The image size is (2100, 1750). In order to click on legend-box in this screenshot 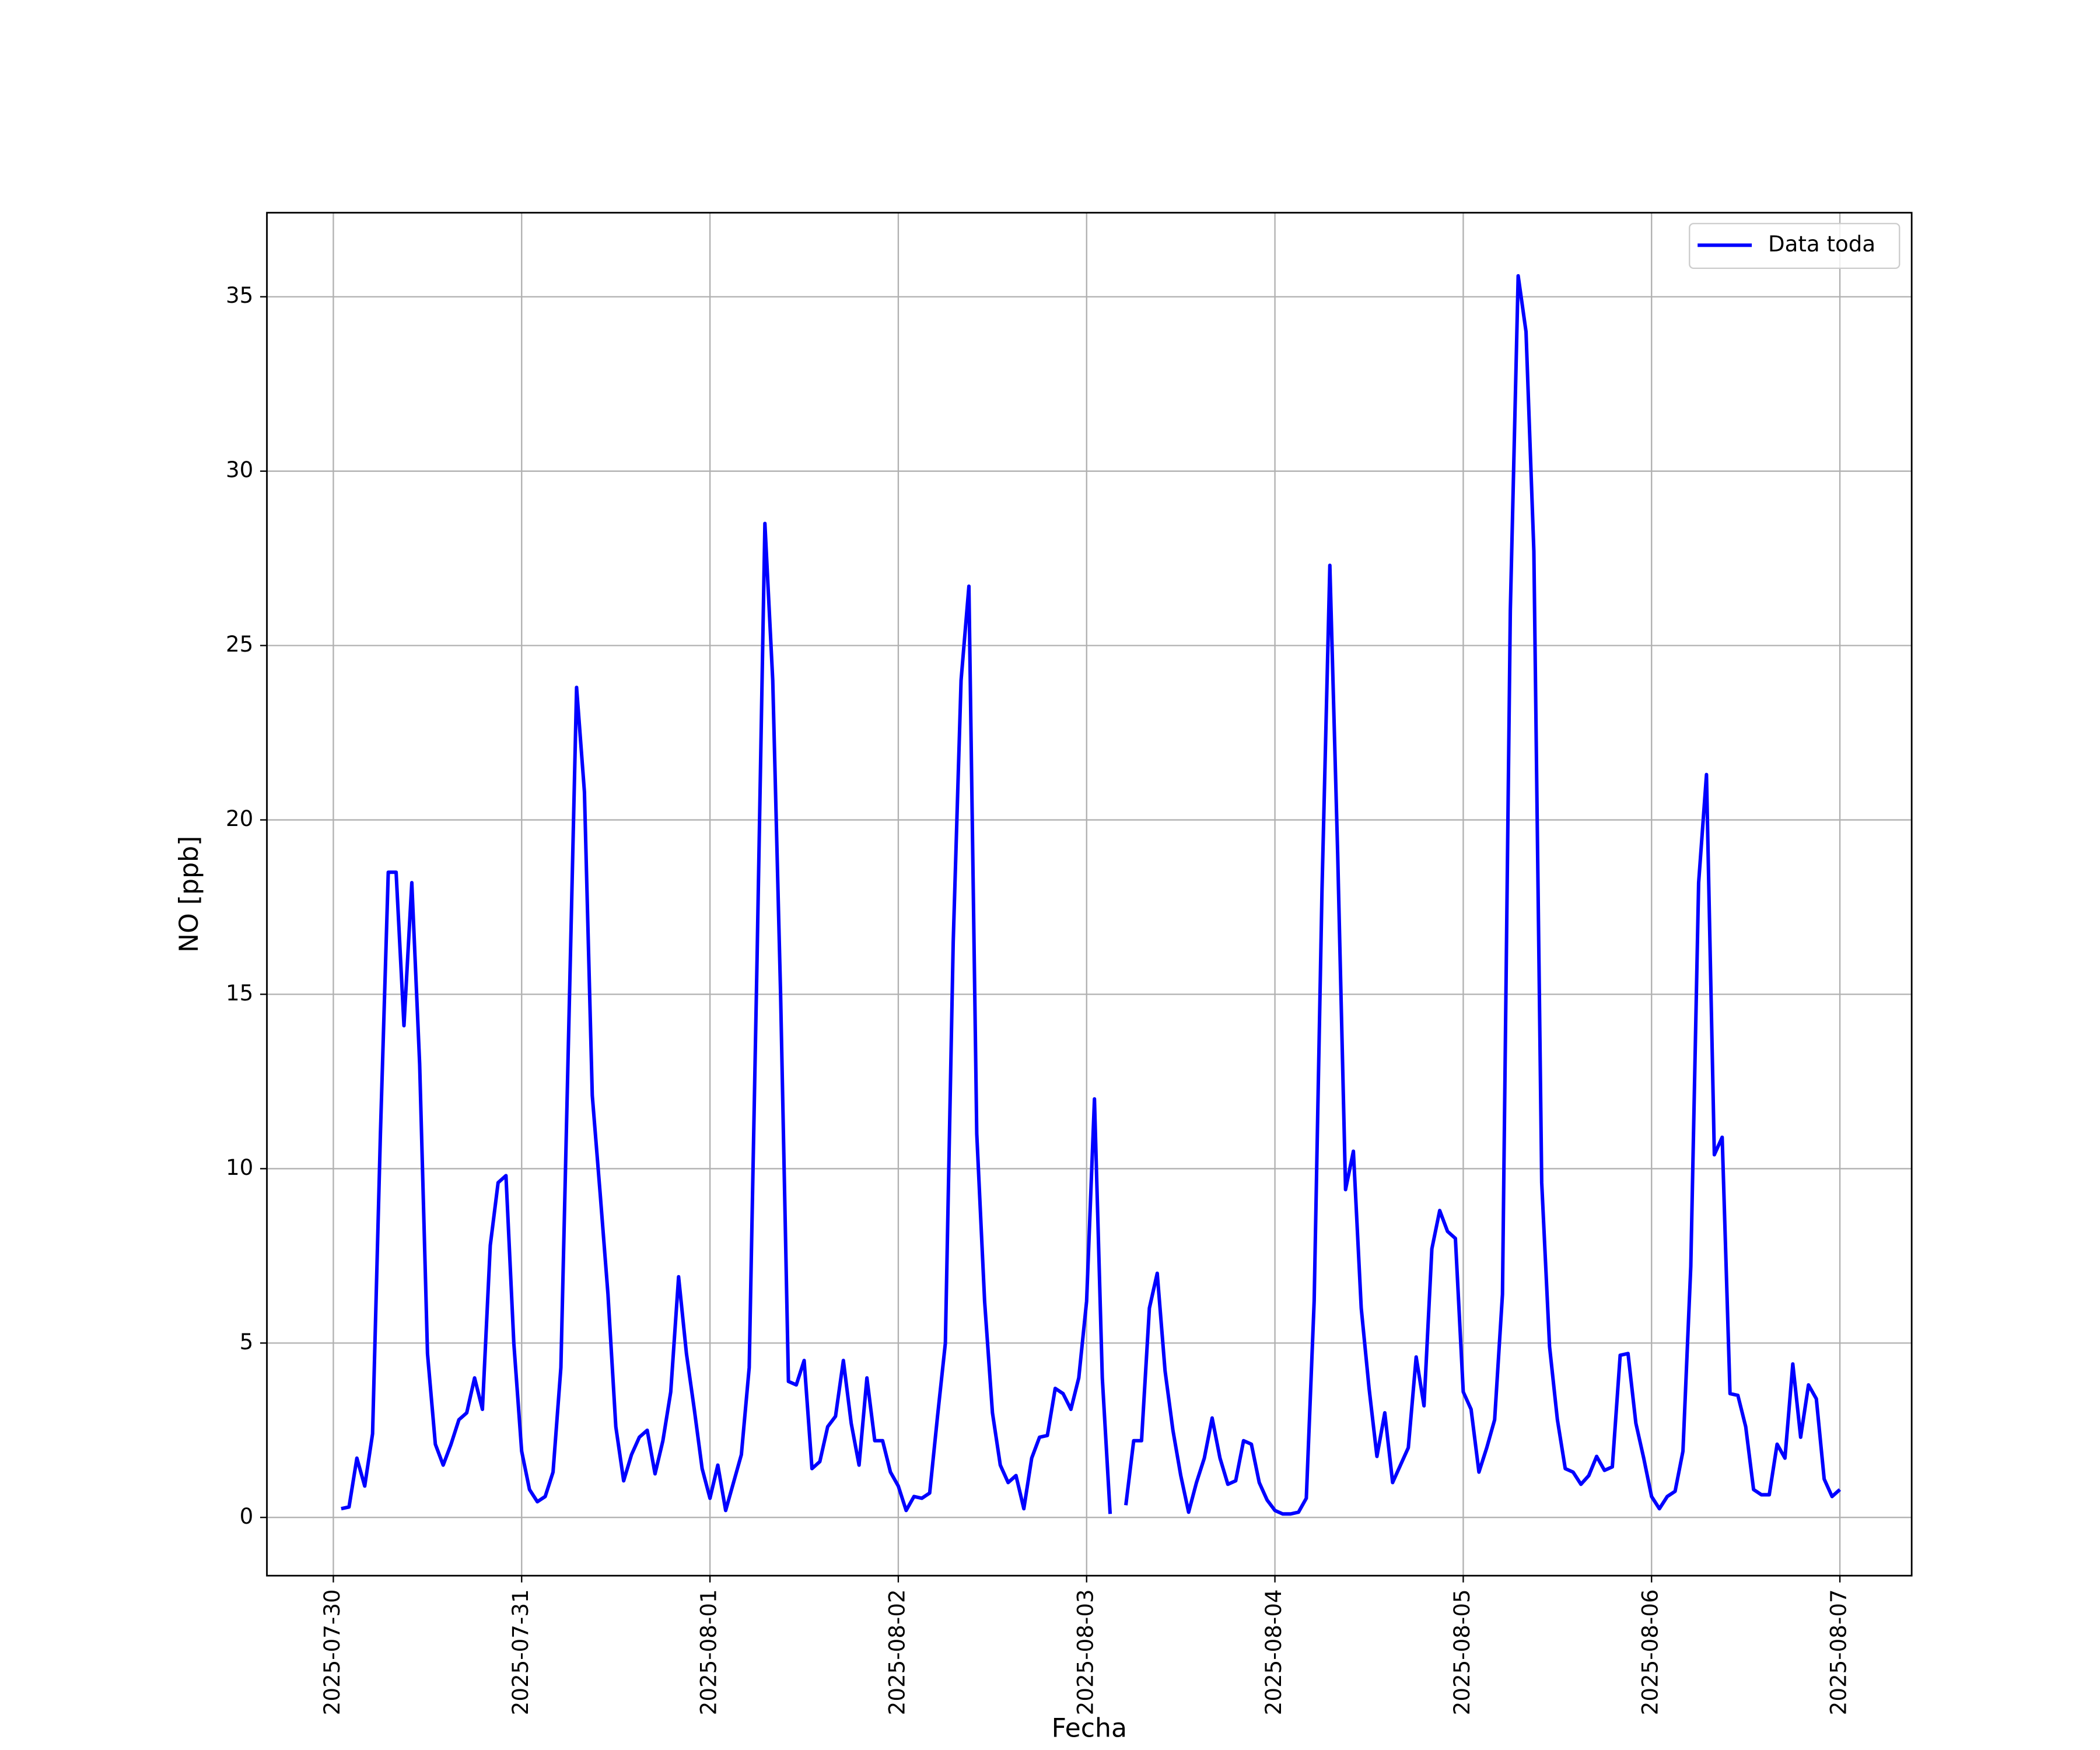, I will do `click(1795, 246)`.